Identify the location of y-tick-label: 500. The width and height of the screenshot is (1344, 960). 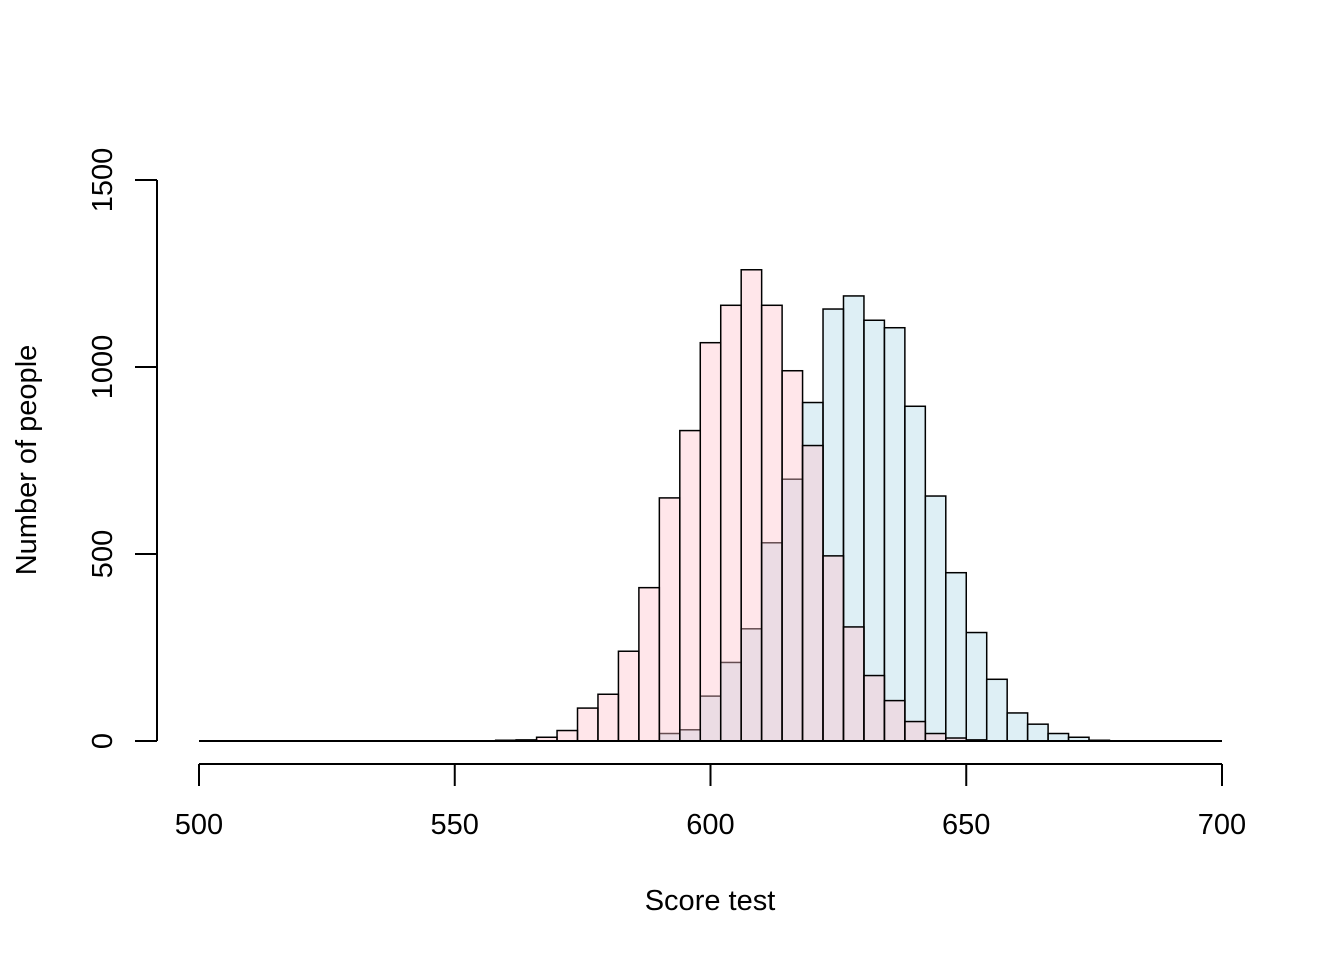
(103, 554).